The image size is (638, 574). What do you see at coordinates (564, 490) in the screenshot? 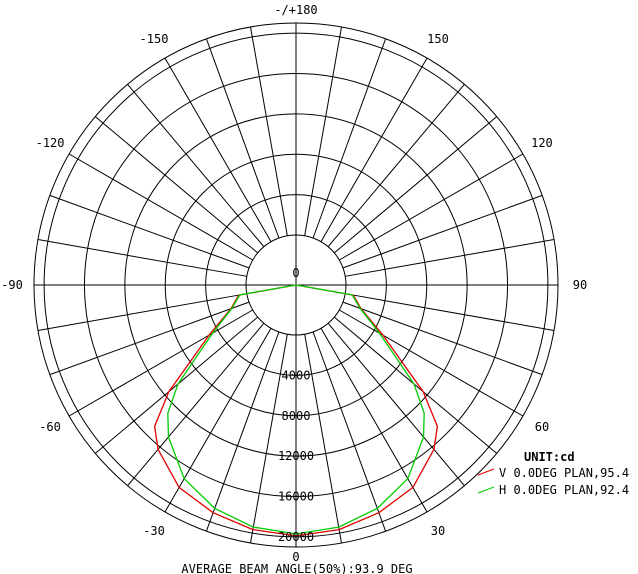
I see `legend-label-h: H 0.0DEG PLAN,92.4` at bounding box center [564, 490].